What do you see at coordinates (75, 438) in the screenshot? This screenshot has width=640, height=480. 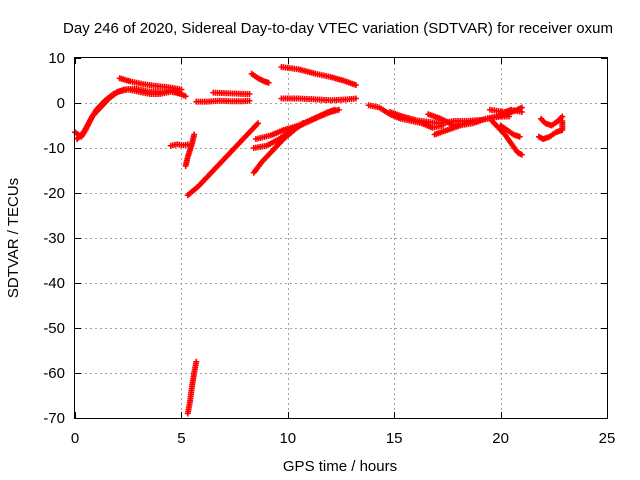 I see `x-tick-label: 0` at bounding box center [75, 438].